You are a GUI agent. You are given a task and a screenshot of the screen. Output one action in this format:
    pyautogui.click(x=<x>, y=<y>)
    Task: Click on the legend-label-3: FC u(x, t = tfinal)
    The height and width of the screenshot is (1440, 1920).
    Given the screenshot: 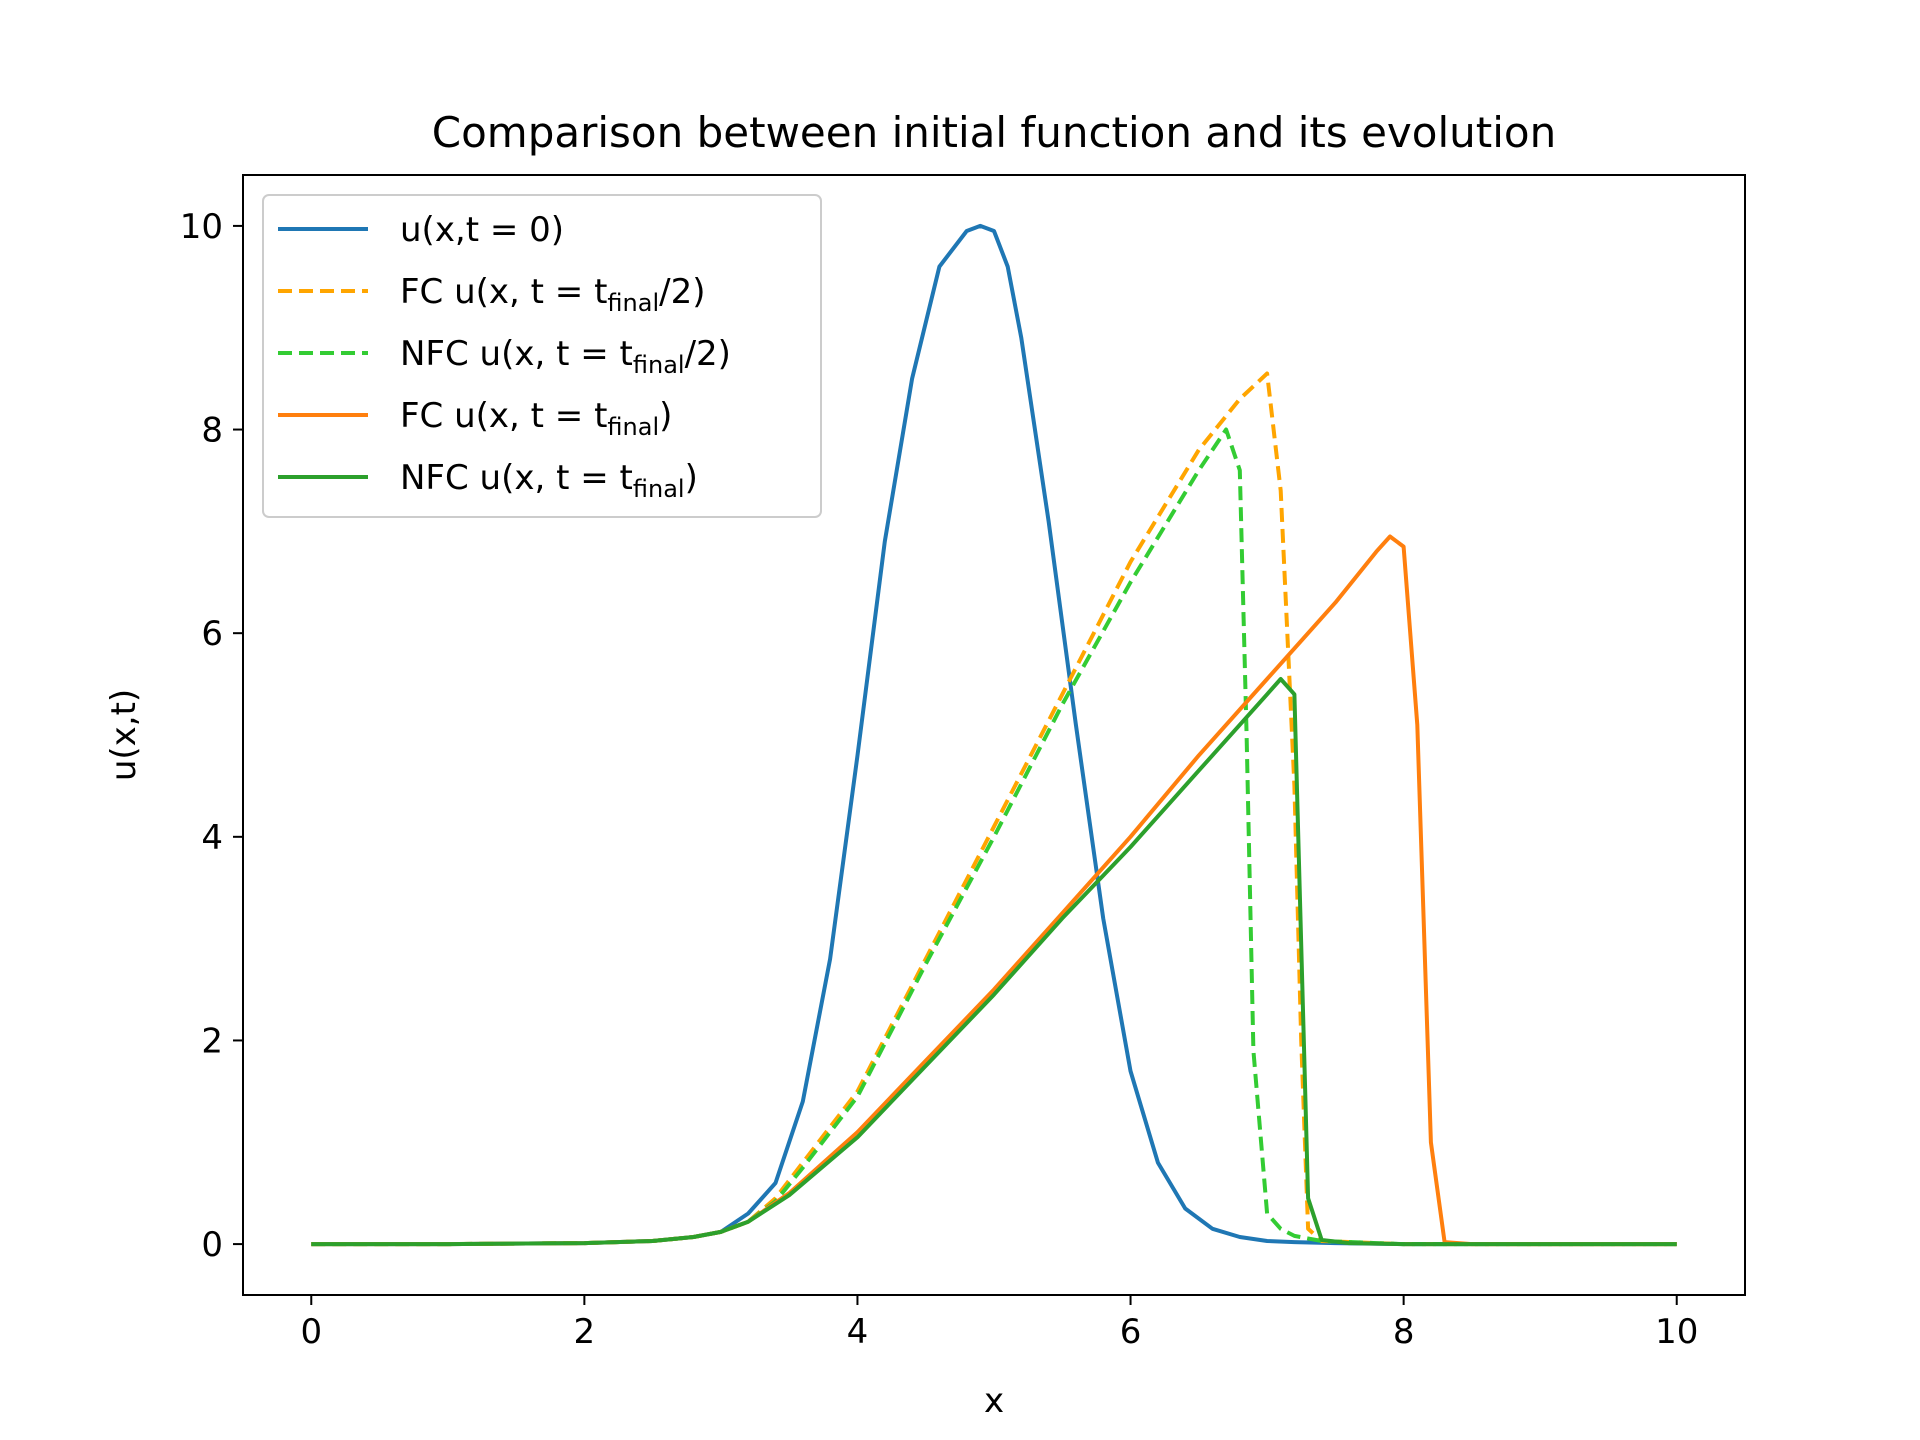 What is the action you would take?
    pyautogui.click(x=536, y=418)
    